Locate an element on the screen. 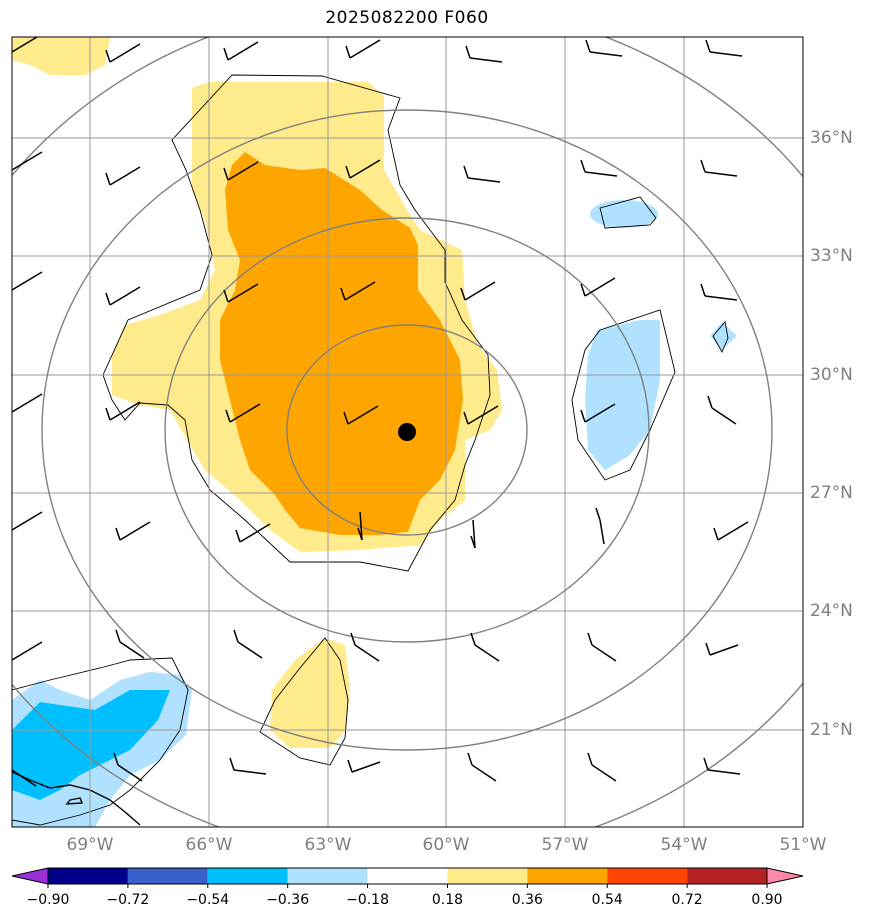  lon-tick-label: 60°W is located at coordinates (446, 845).